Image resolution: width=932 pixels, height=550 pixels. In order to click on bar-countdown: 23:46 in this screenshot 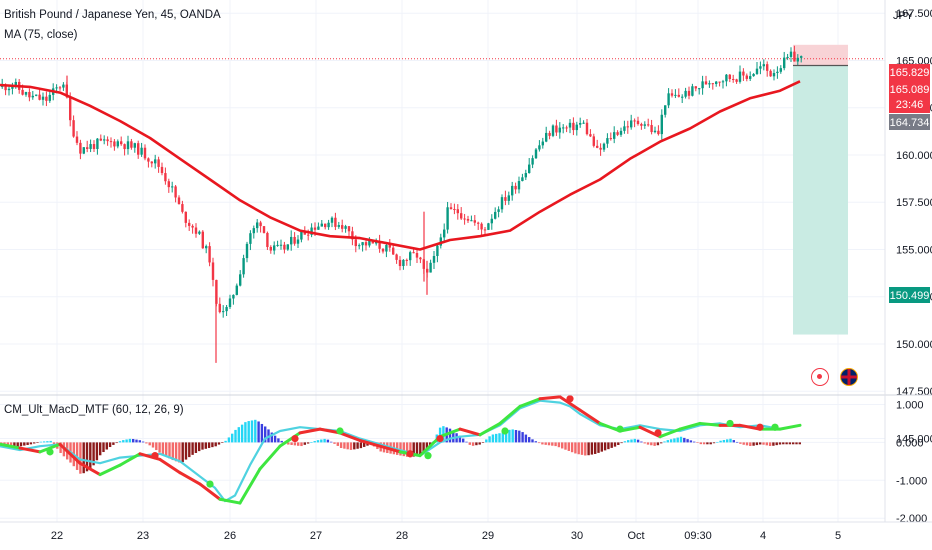, I will do `click(910, 105)`.